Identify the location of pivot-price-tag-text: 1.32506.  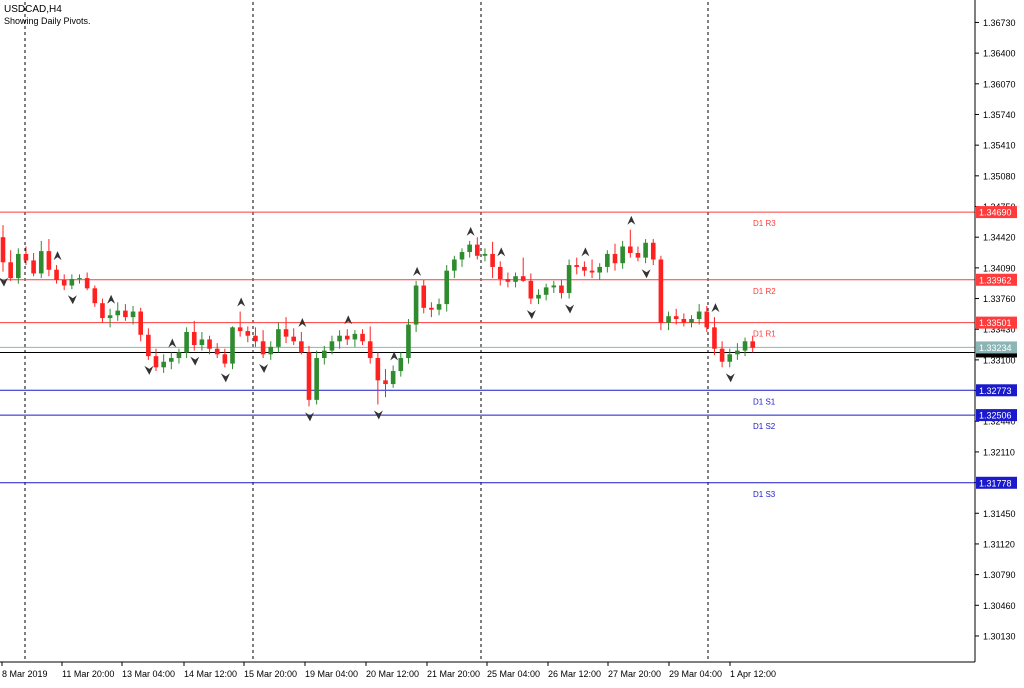
(995, 416).